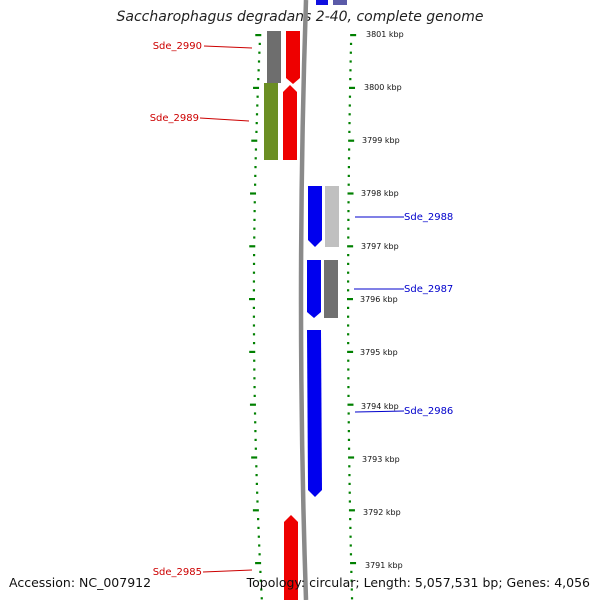  Describe the element at coordinates (174, 118) in the screenshot. I see `gene-label-sde-2989: Sde_2989` at that location.